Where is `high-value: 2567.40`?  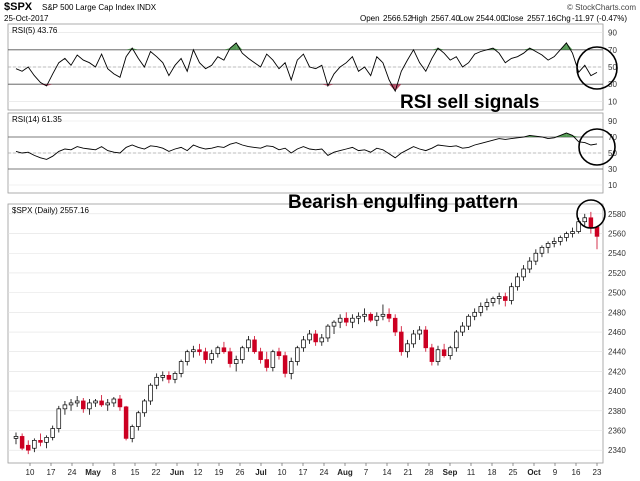
high-value: 2567.40 is located at coordinates (445, 18).